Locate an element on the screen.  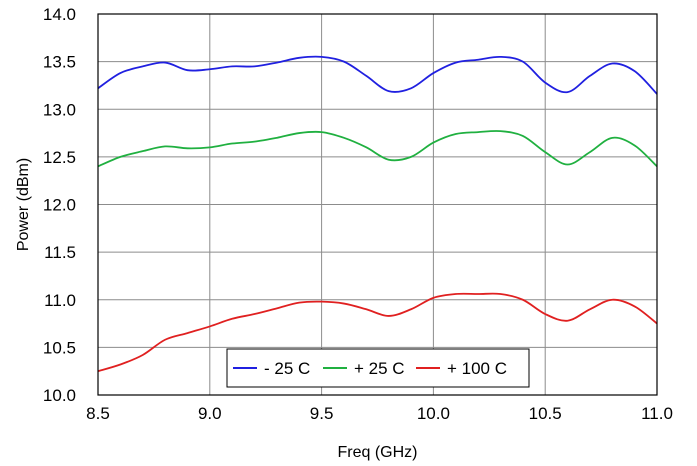
legend: - 25 C + 25 C + 100 C is located at coordinates (378, 368).